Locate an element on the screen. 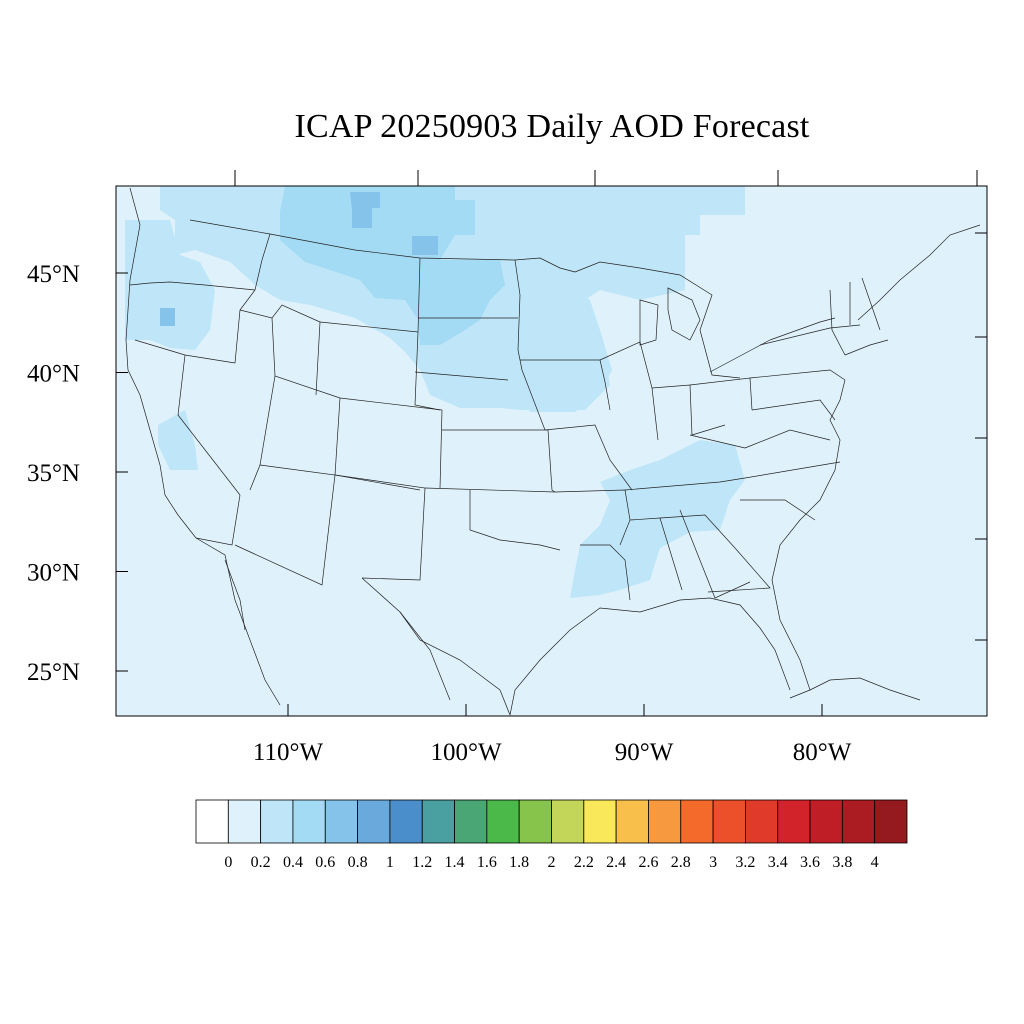 The width and height of the screenshot is (1024, 1024). lon-tick-label: 90°W is located at coordinates (644, 752).